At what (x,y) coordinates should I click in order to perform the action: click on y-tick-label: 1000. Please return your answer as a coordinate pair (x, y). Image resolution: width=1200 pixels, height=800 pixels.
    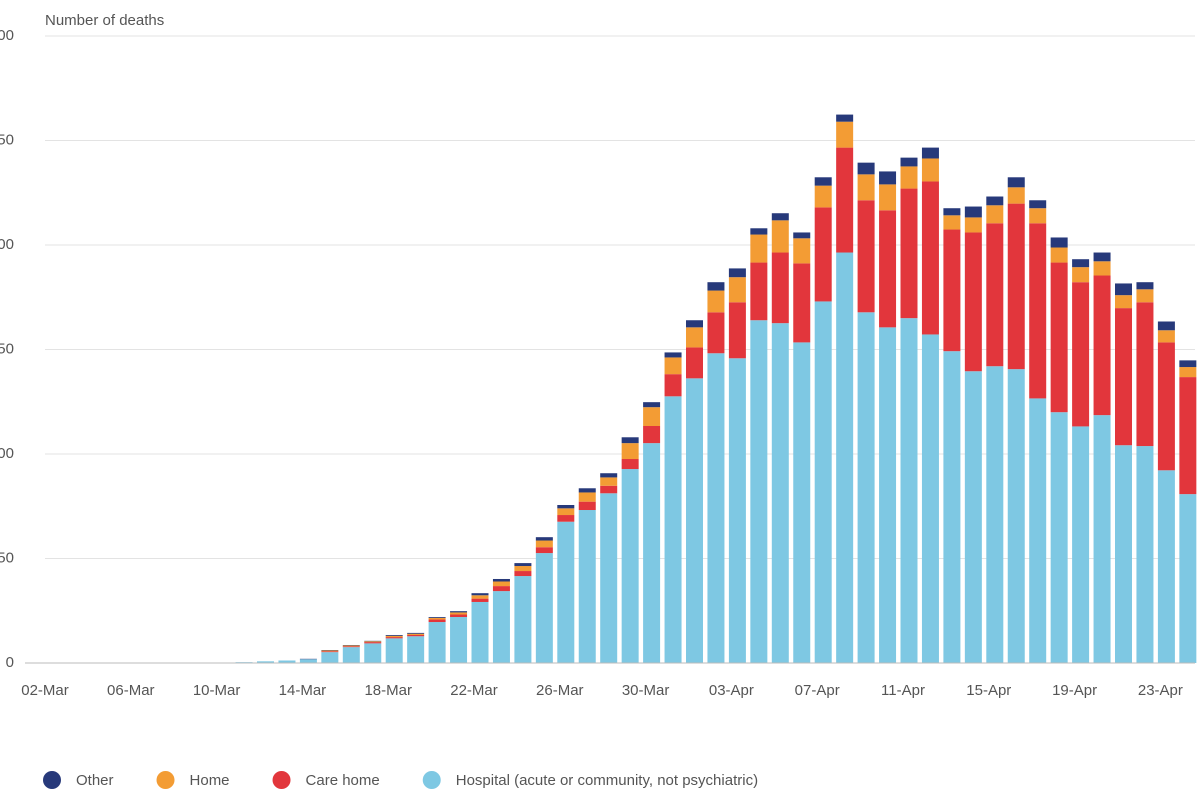
    Looking at the image, I should click on (7, 244).